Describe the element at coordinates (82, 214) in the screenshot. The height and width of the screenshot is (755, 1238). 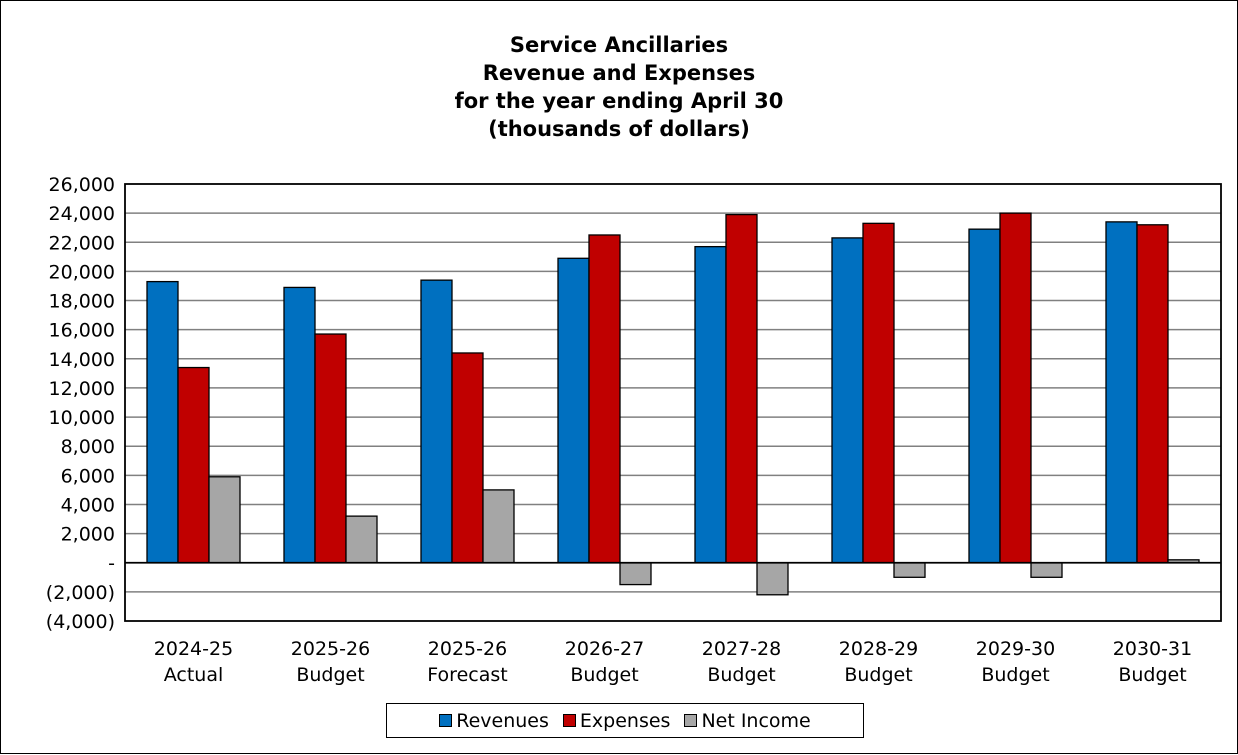
I see `y-tick-label: 24,000` at that location.